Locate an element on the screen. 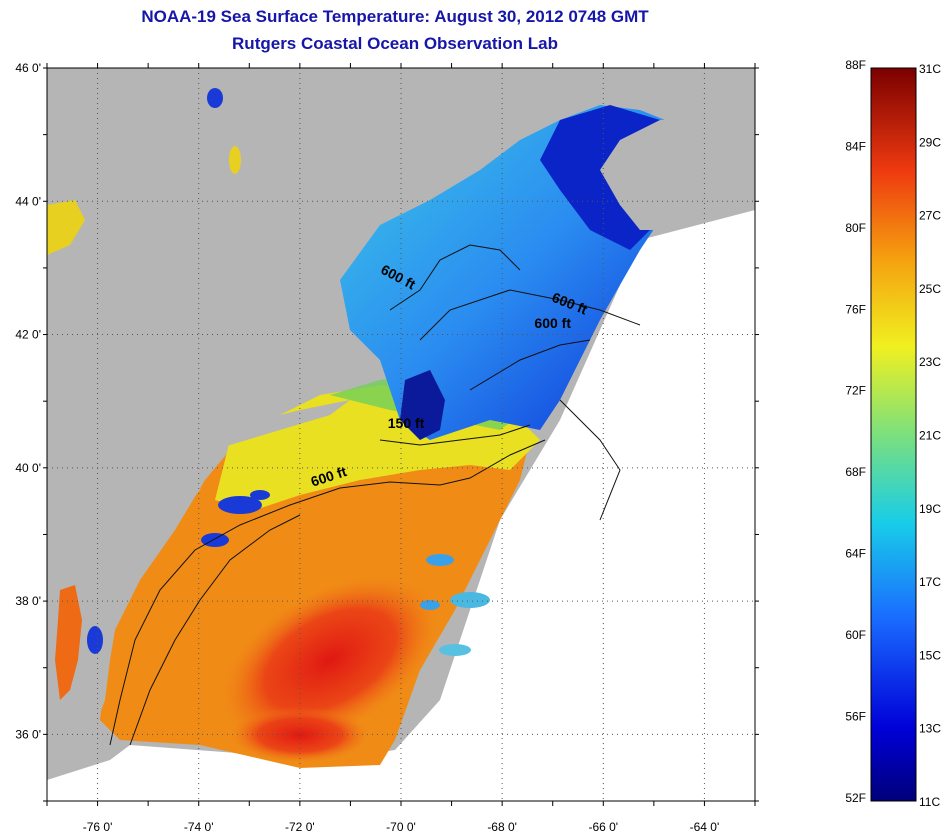 Image resolution: width=952 pixels, height=840 pixels. colorbar-celsius-label: 25C is located at coordinates (930, 289).